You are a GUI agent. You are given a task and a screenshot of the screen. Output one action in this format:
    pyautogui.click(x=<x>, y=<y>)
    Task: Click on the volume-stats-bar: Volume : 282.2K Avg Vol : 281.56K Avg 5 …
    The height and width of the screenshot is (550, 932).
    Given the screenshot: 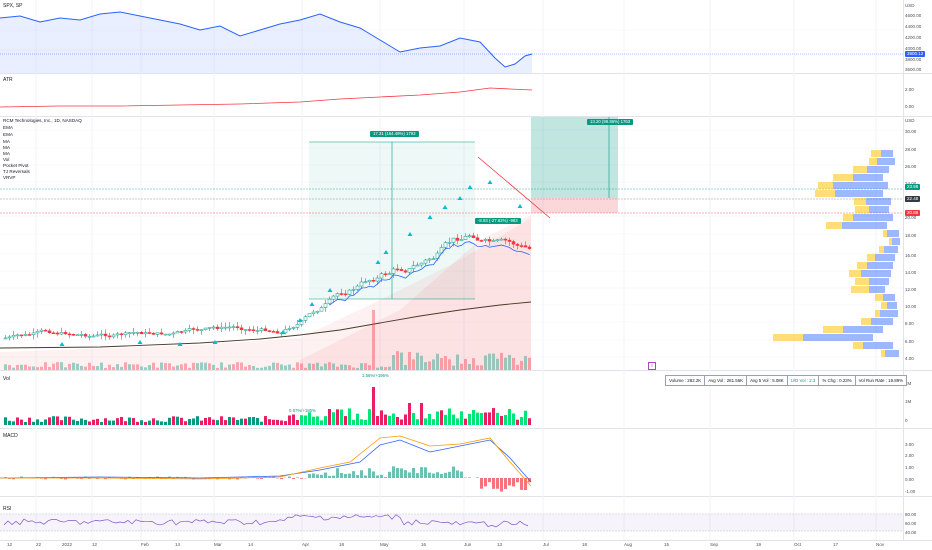 What is the action you would take?
    pyautogui.click(x=786, y=380)
    